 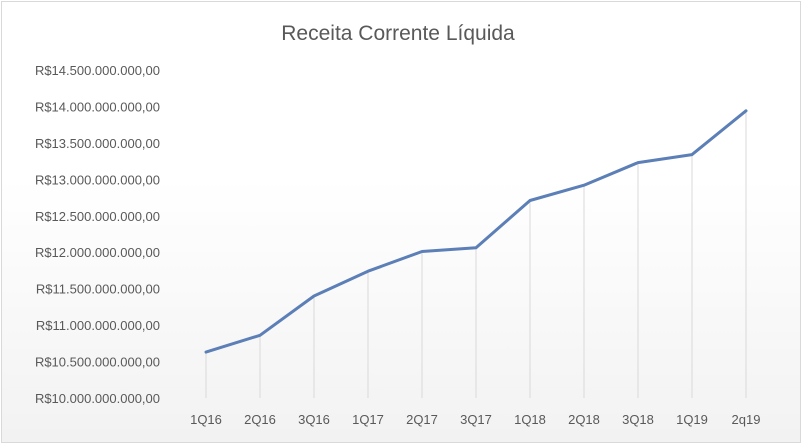 What do you see at coordinates (368, 419) in the screenshot?
I see `x-tick-label: 1Q17` at bounding box center [368, 419].